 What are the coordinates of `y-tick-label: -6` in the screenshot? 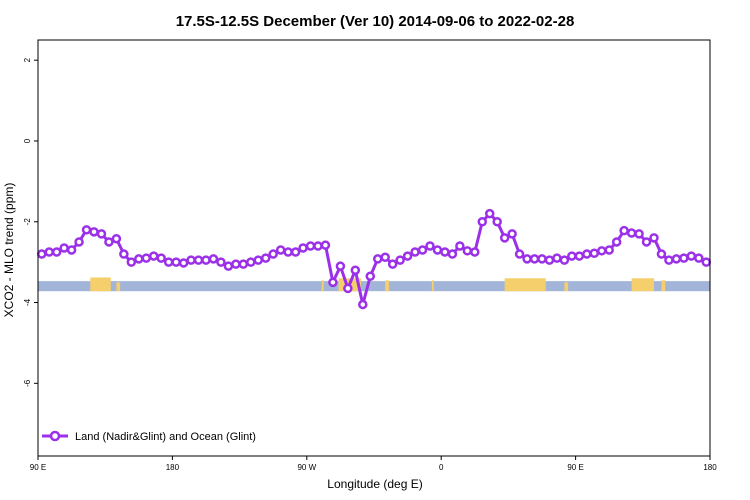 It's located at (27, 383).